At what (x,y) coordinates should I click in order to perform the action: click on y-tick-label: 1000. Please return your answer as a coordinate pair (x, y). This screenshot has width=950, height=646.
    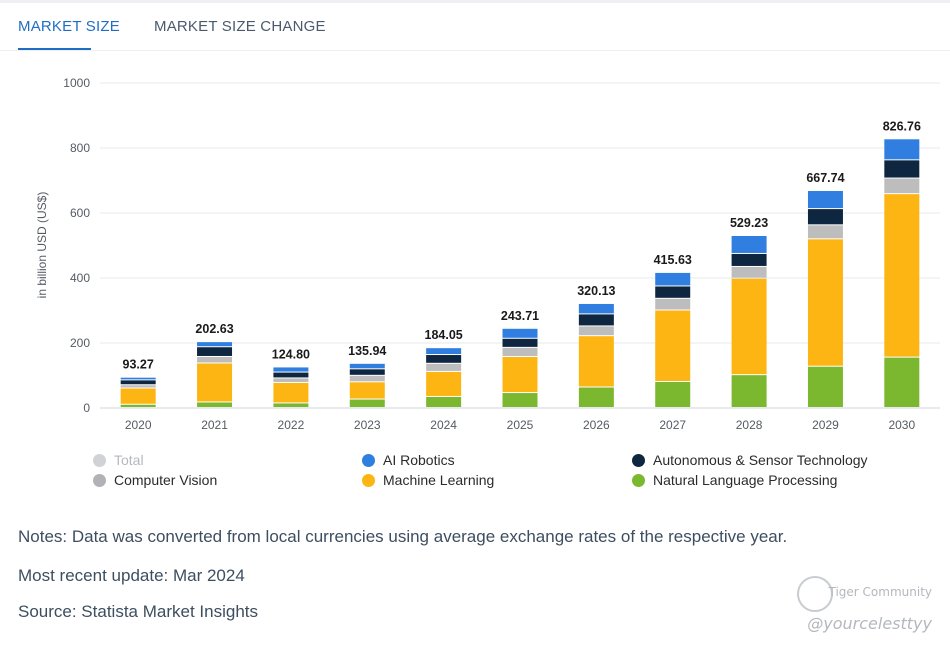
    Looking at the image, I should click on (76, 83).